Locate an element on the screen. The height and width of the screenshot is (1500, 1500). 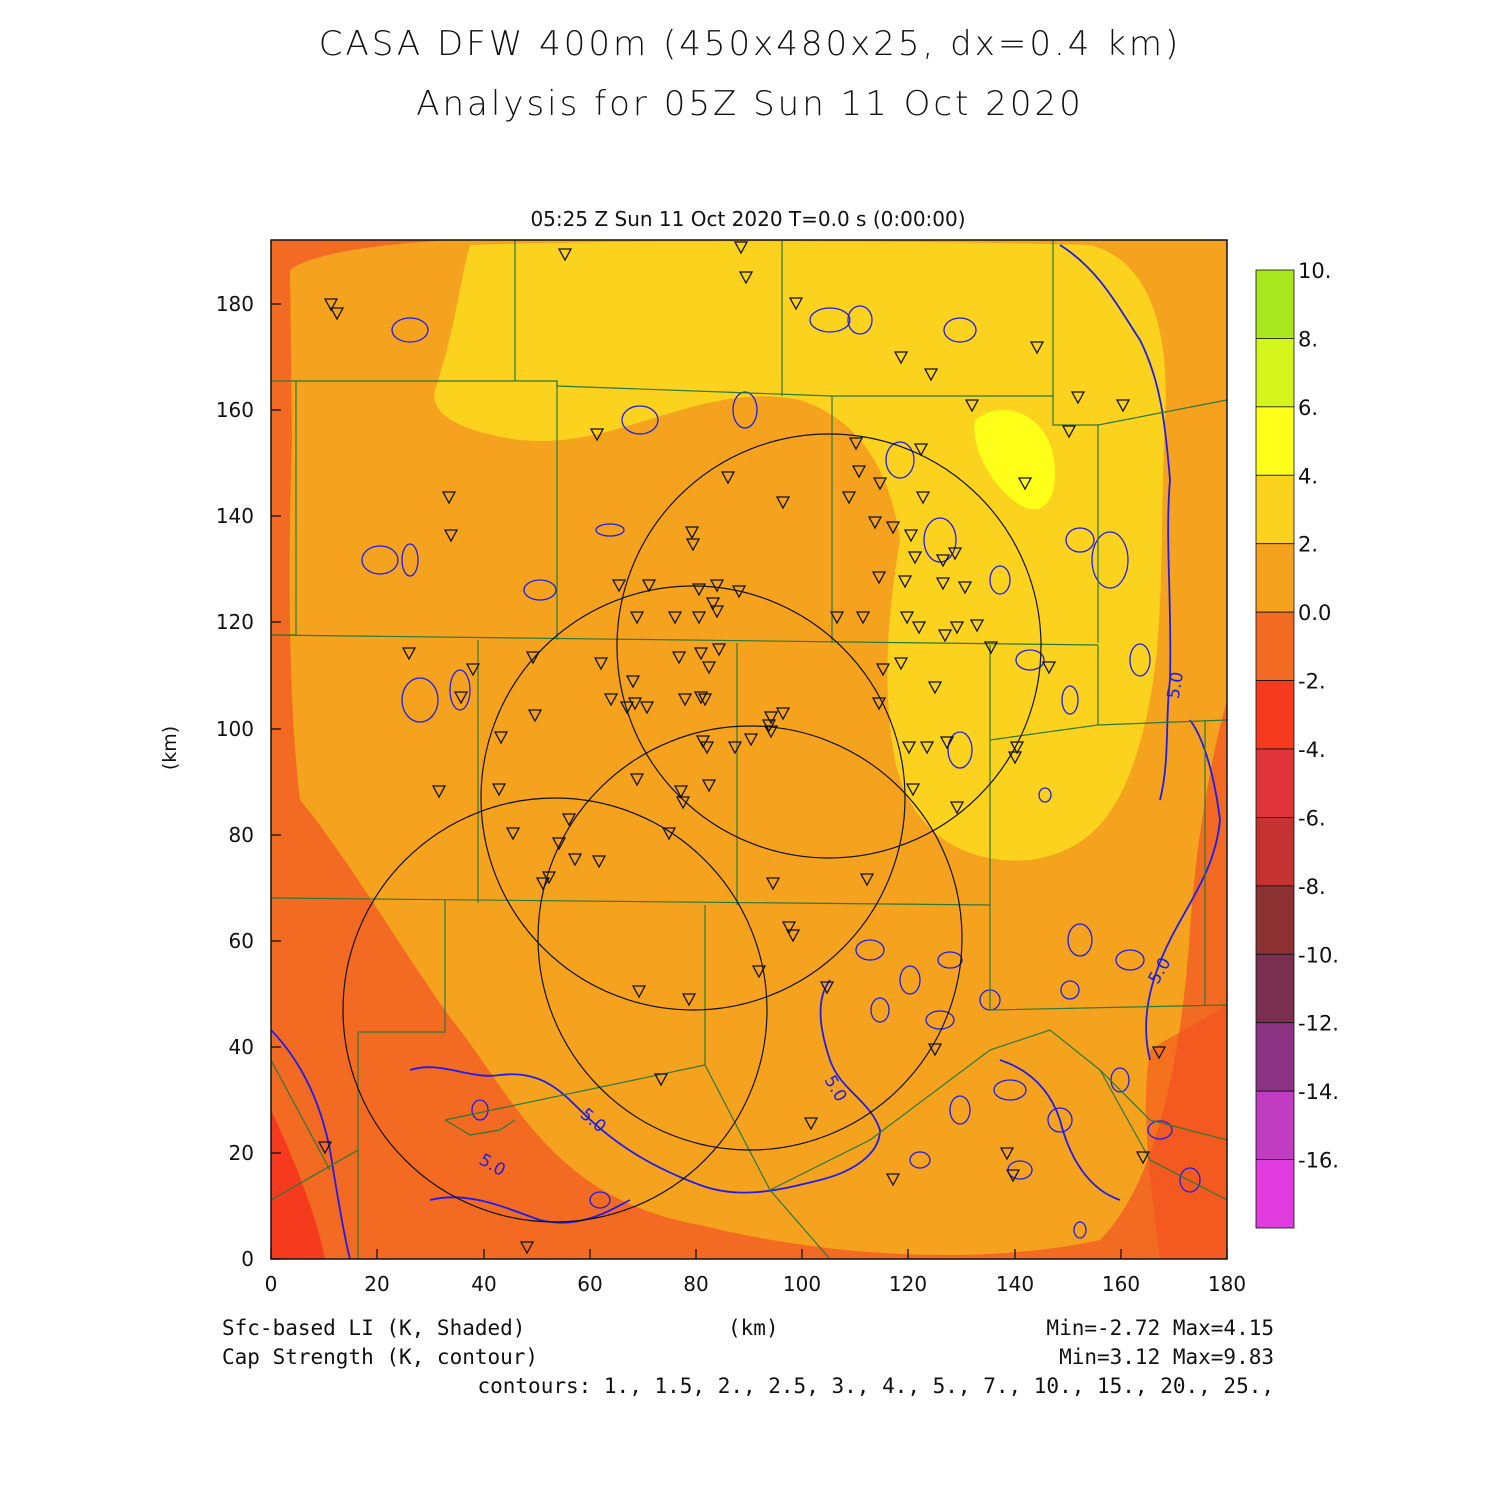
y-tick-label: 160 is located at coordinates (235, 410).